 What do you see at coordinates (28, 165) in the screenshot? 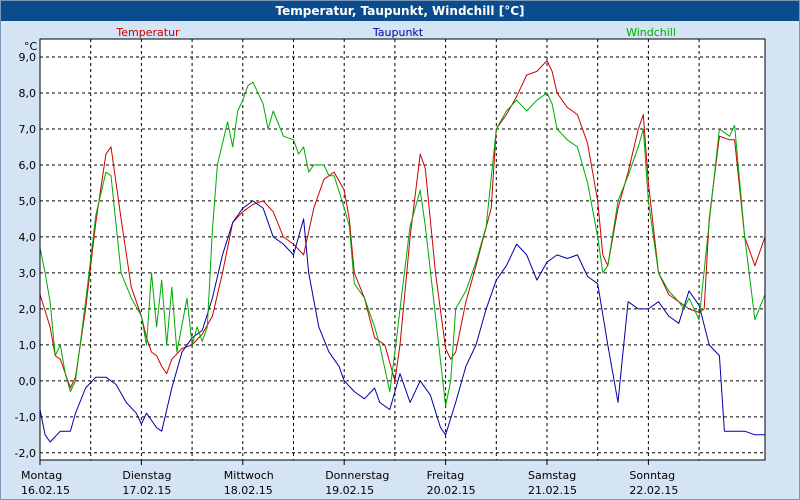
I see `y-tick-label: 6,0` at bounding box center [28, 165].